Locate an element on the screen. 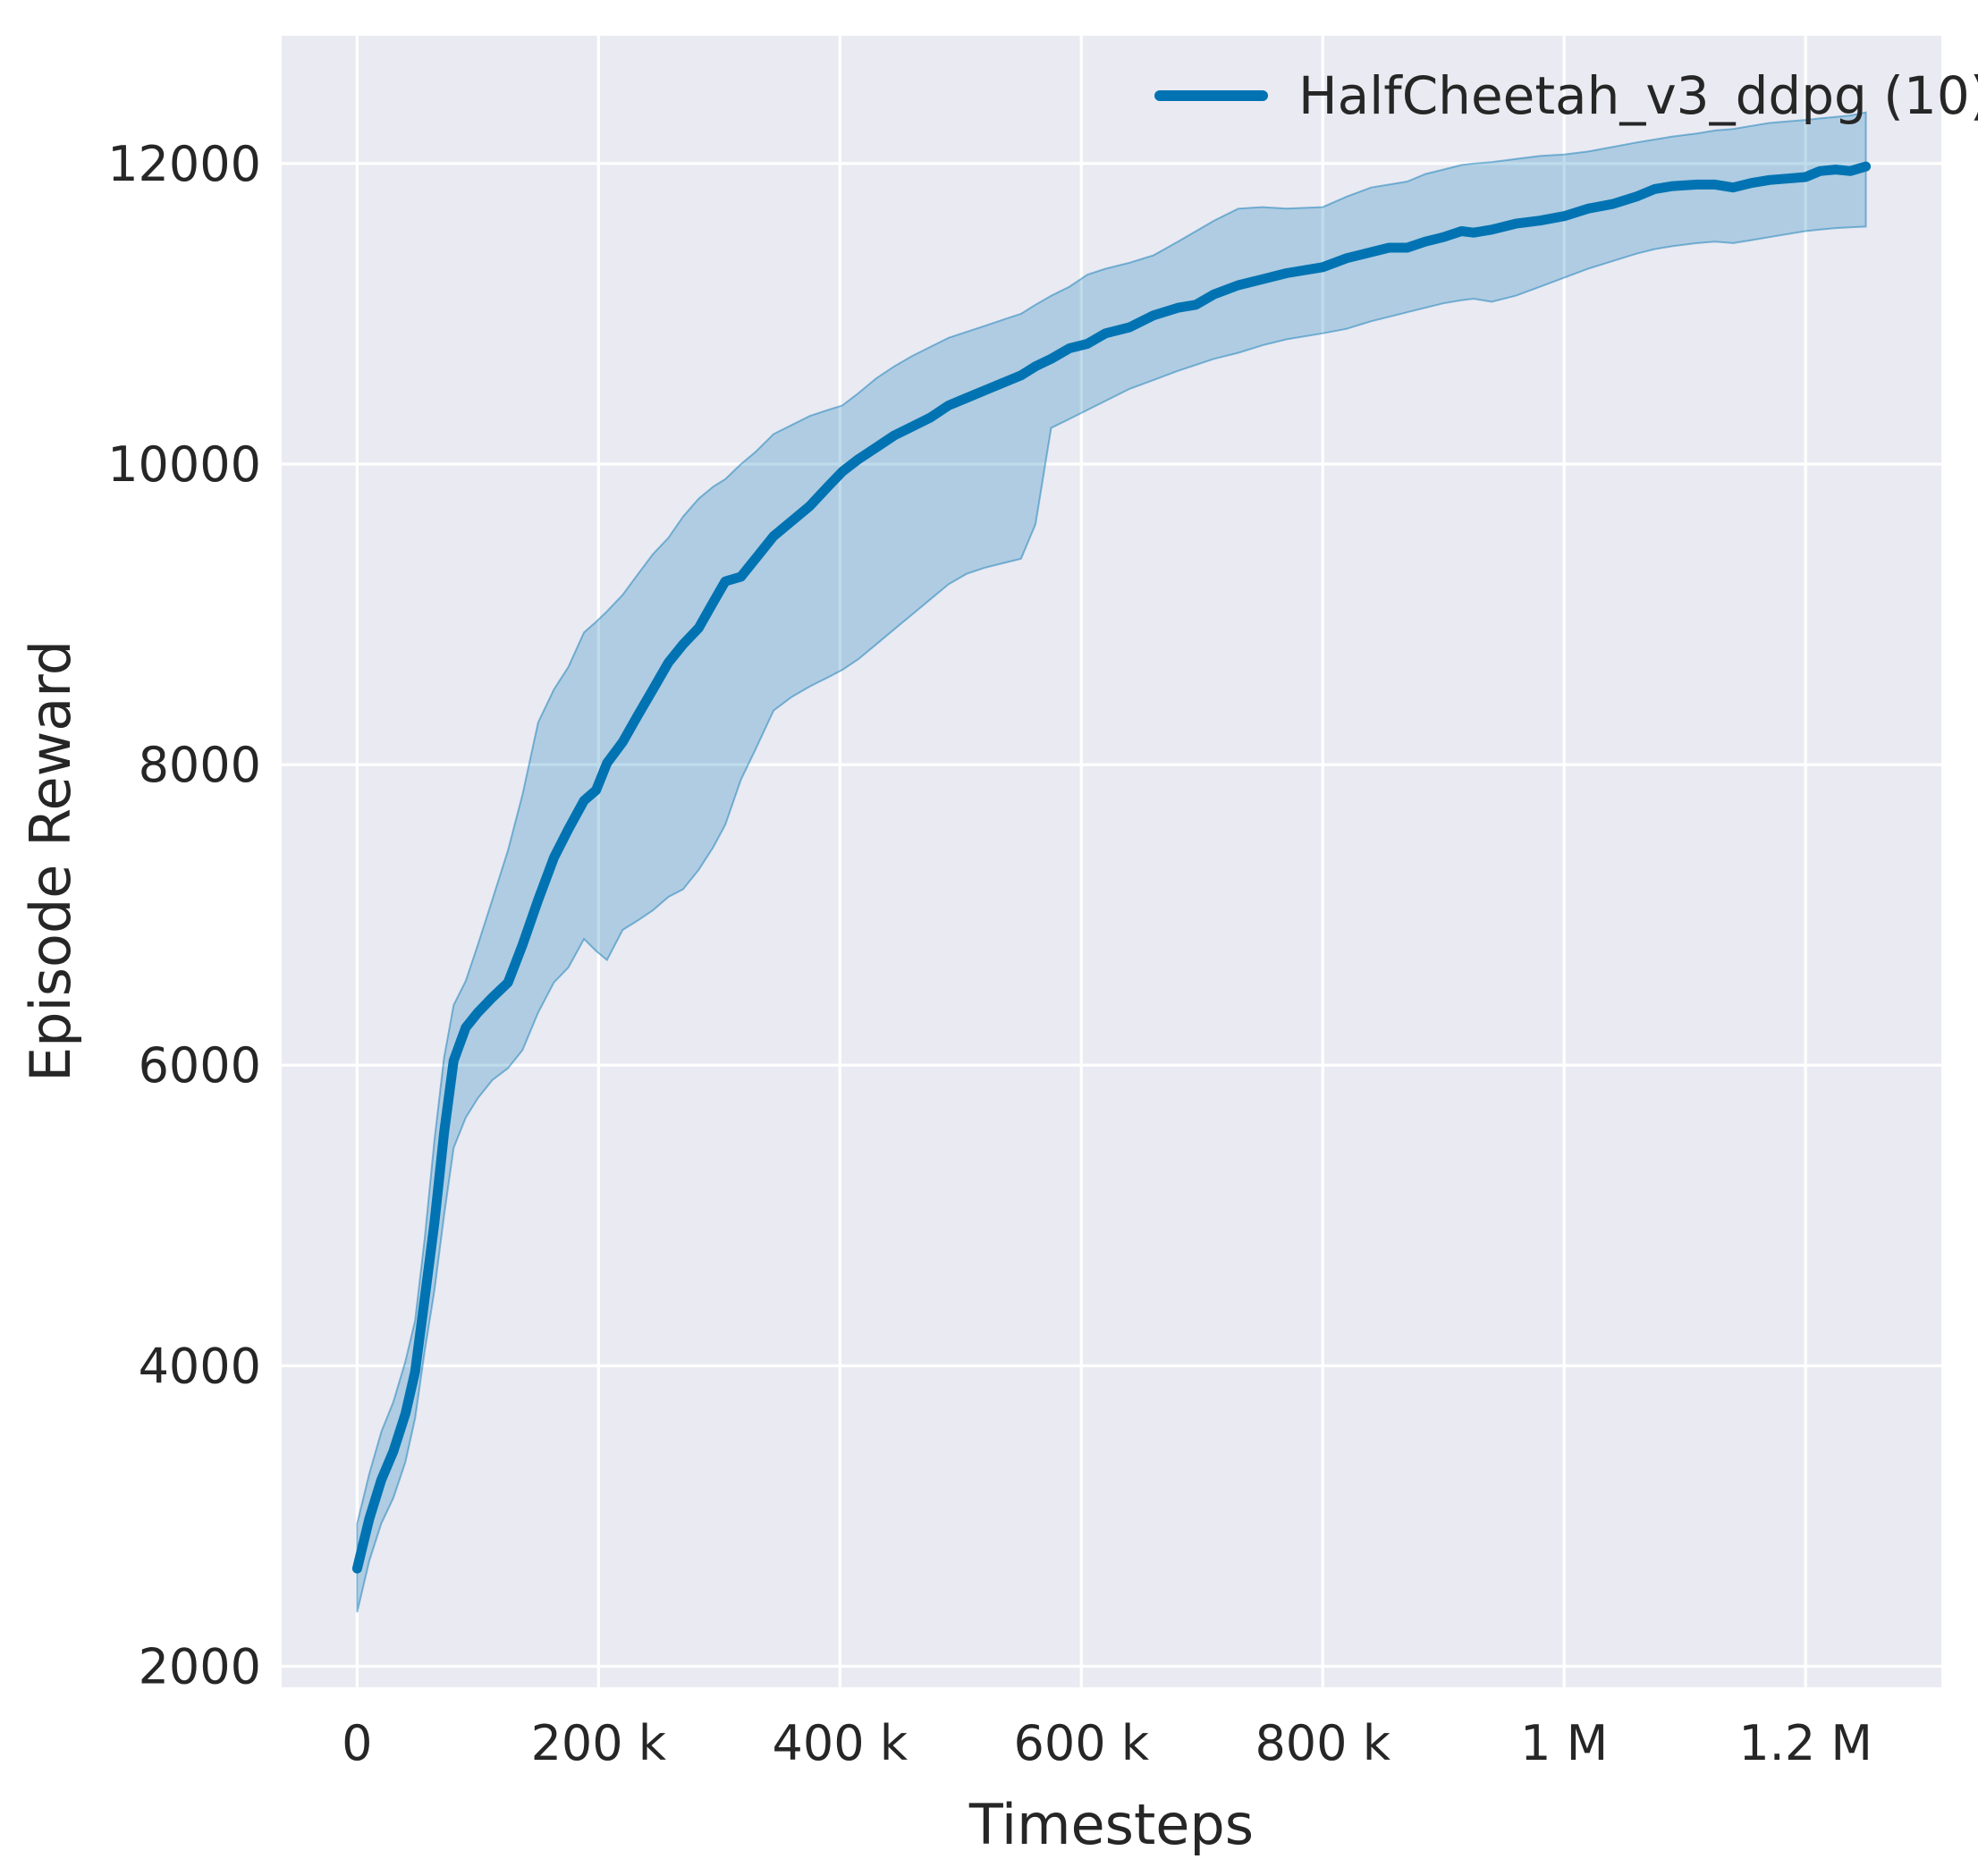  x-tick-label: 800 k is located at coordinates (1323, 1743).